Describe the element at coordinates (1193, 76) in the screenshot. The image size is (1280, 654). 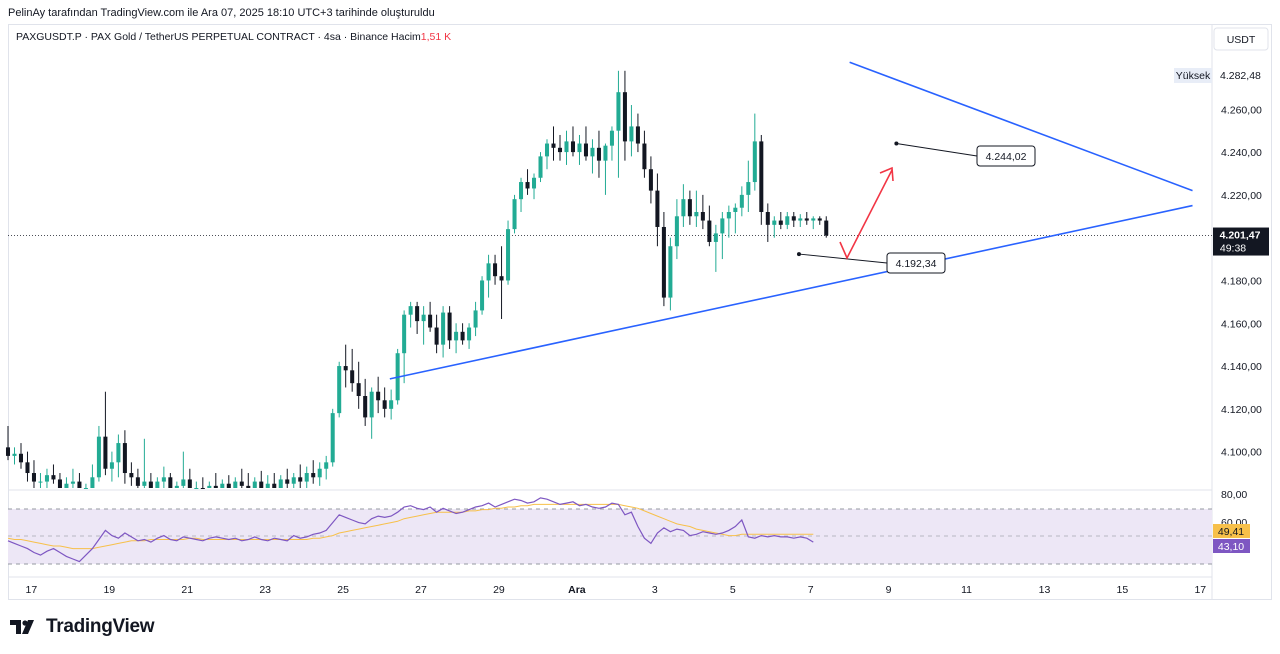
I see `high-label: Yüksek` at that location.